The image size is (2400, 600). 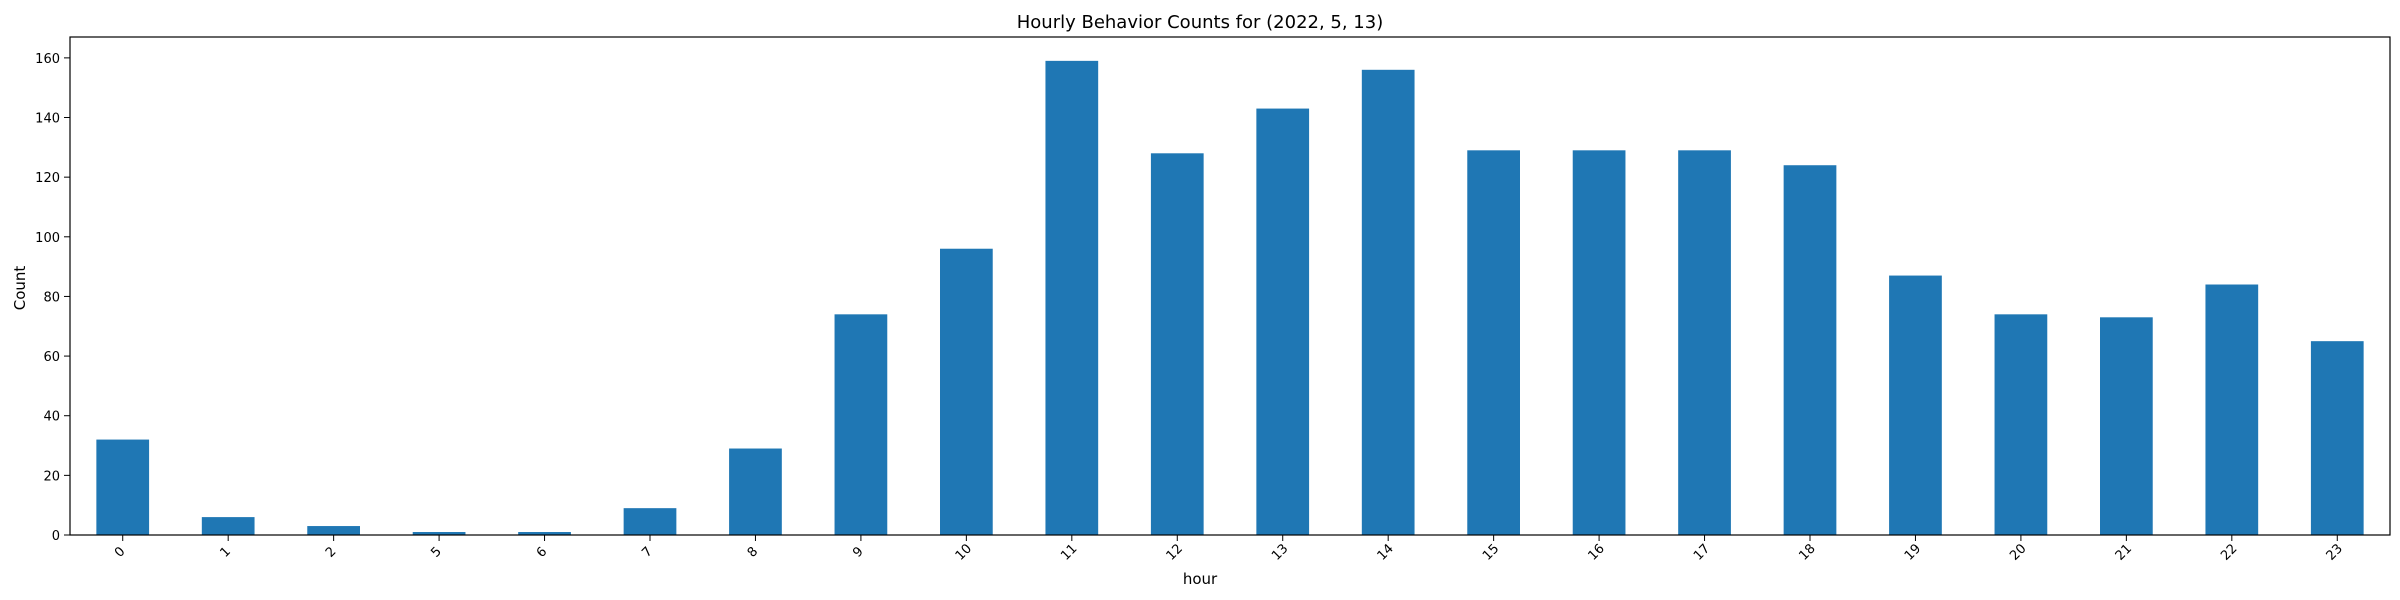 What do you see at coordinates (753, 552) in the screenshot?
I see `x-tick-label: 8` at bounding box center [753, 552].